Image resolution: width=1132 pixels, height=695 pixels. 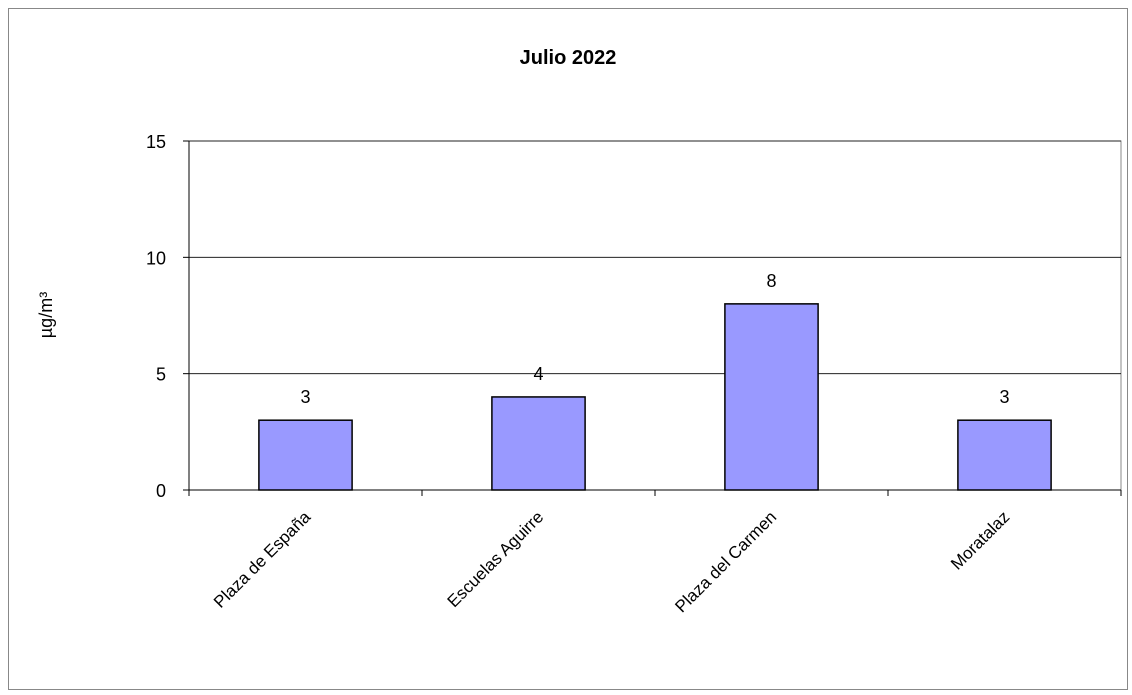 I want to click on y-tick-label-10: 10, so click(x=156, y=258).